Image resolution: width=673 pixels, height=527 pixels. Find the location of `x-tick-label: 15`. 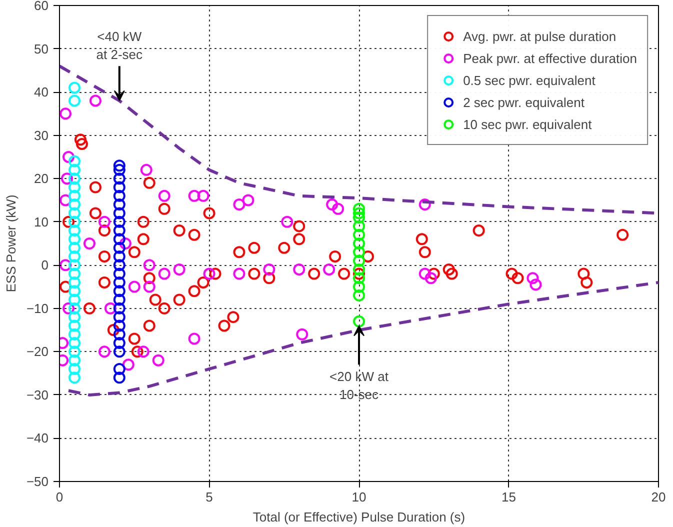

x-tick-label: 15 is located at coordinates (509, 497).